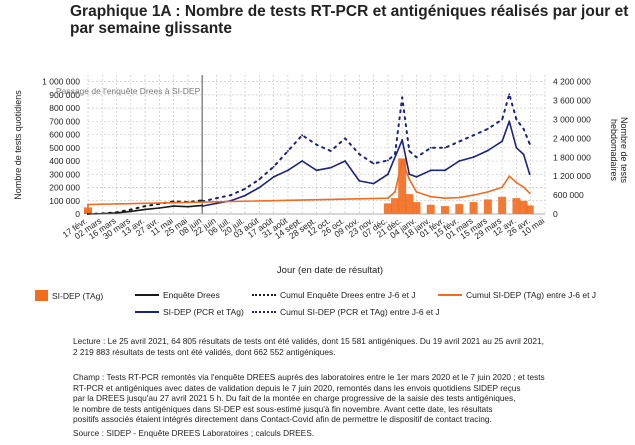 The image size is (635, 445). What do you see at coordinates (572, 82) in the screenshot?
I see `y-right-tick-label: 4 200 000` at bounding box center [572, 82].